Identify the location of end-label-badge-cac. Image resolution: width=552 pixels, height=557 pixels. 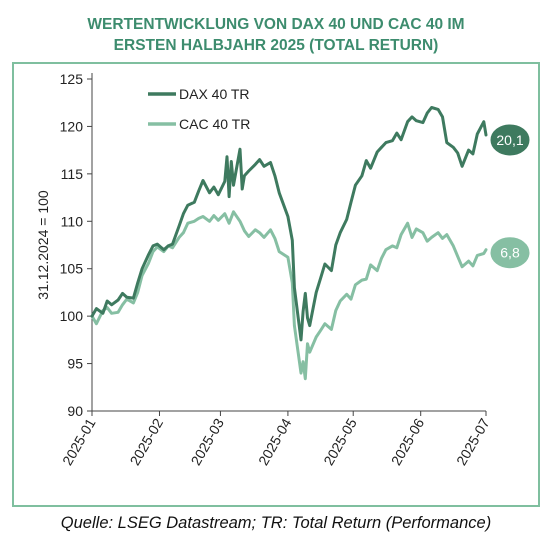
(510, 253).